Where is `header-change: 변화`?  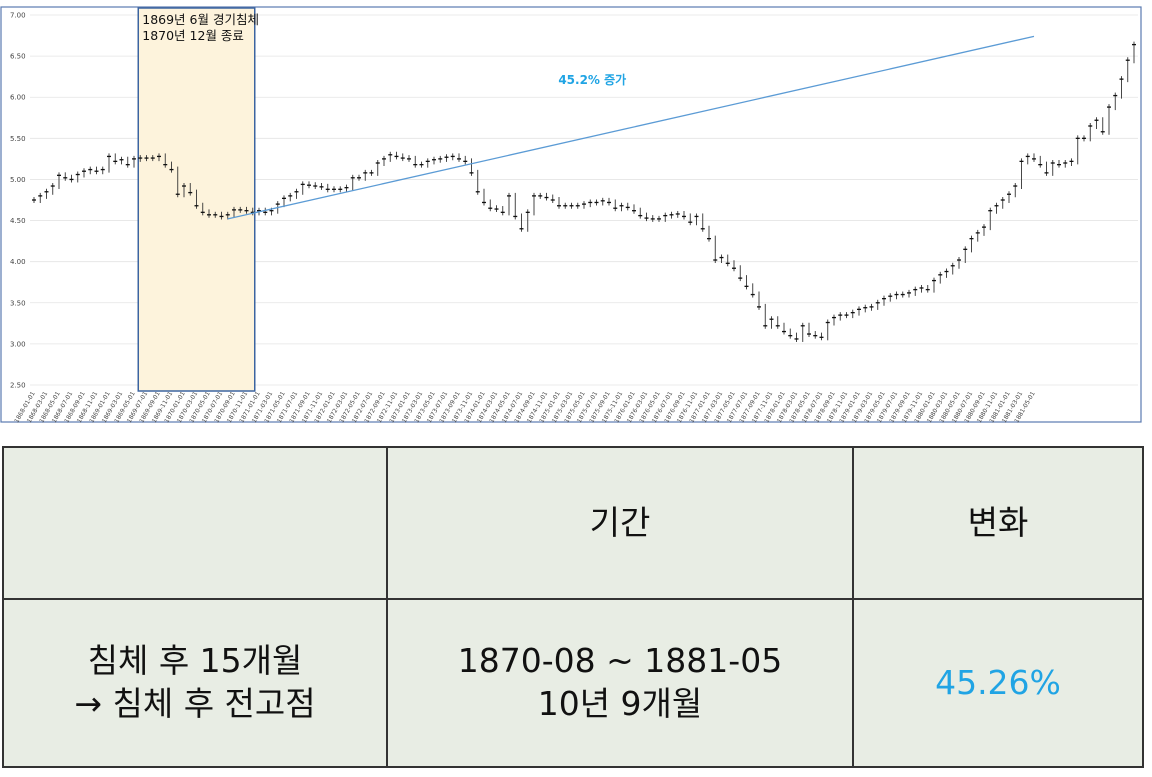
header-change: 변화 is located at coordinates (998, 523).